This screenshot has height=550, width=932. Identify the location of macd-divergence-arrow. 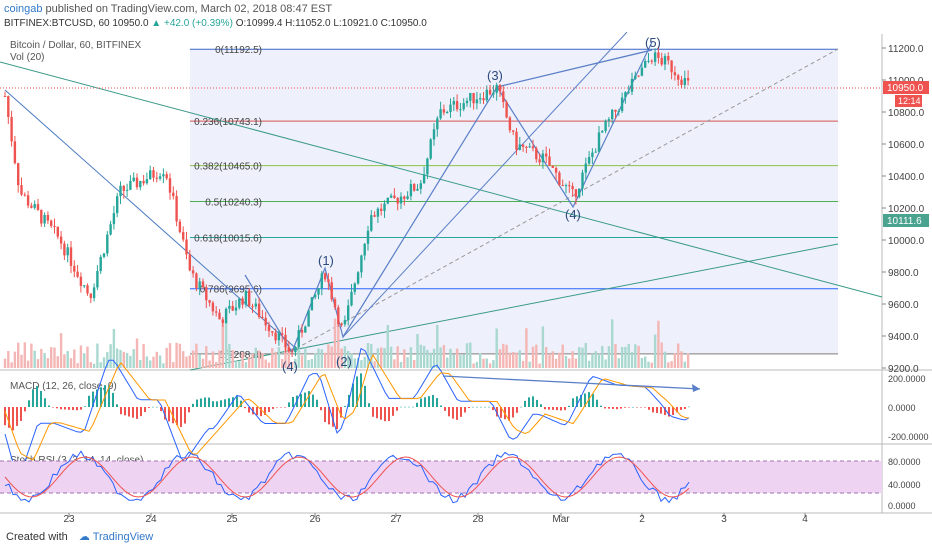
(571, 382).